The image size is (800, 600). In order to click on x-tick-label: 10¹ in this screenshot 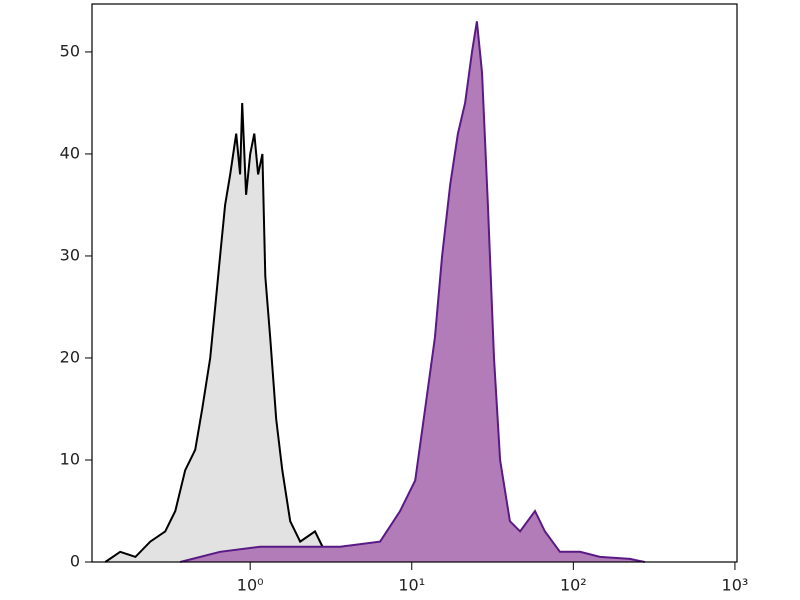, I will do `click(411, 585)`.